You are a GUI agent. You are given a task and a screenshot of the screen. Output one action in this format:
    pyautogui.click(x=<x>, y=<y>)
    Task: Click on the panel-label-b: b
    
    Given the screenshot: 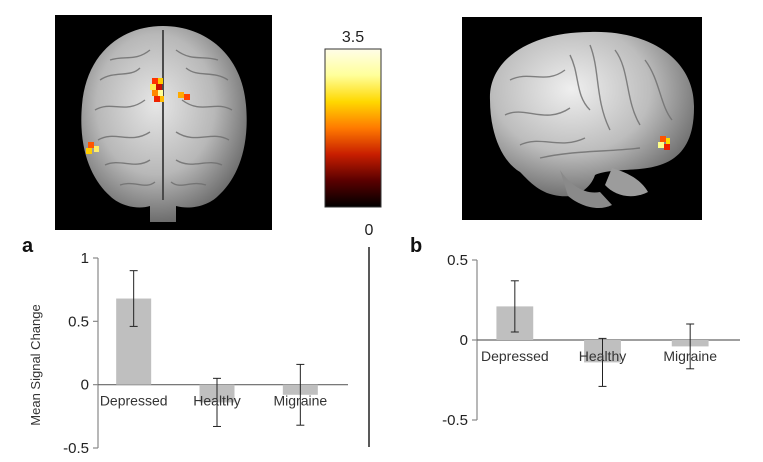 What is the action you would take?
    pyautogui.click(x=416, y=246)
    